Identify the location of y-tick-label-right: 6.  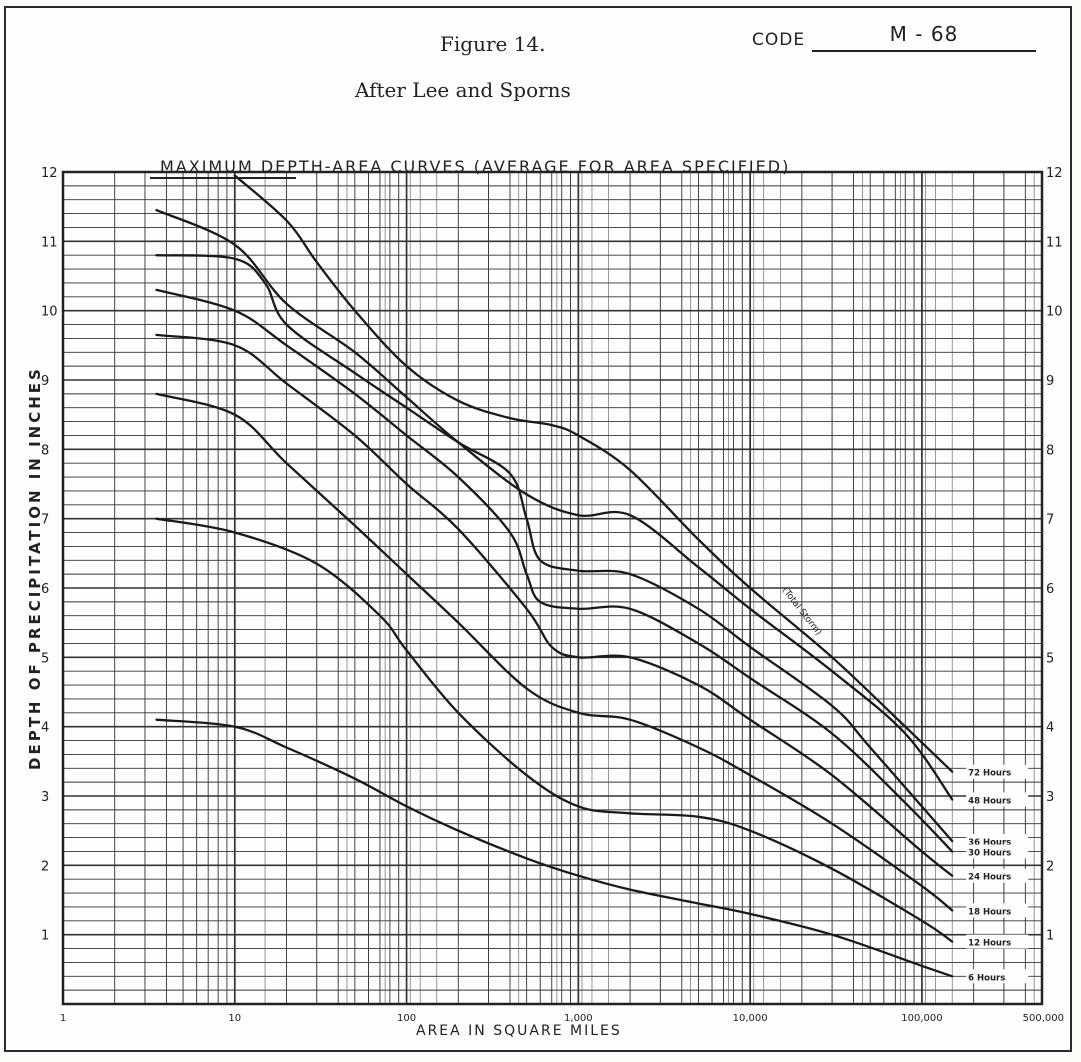
(1050, 589).